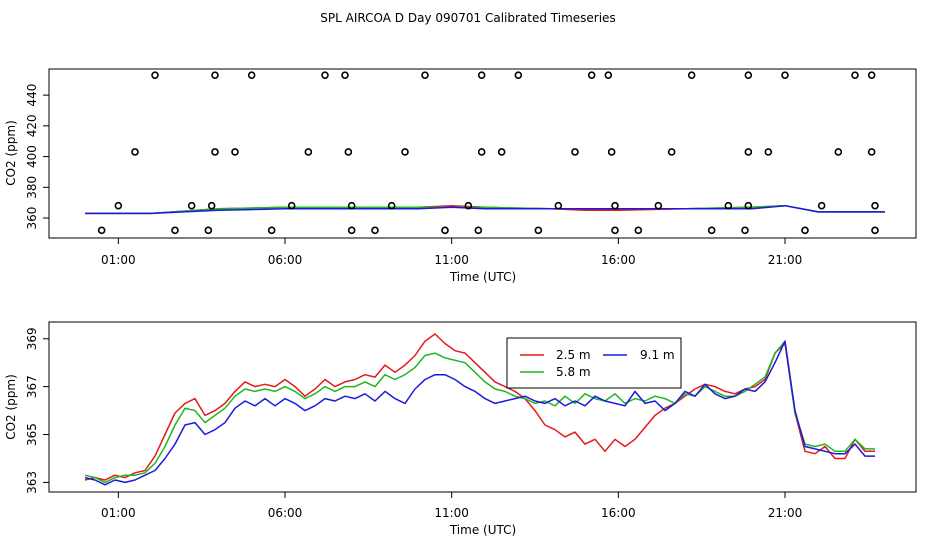  What do you see at coordinates (11, 153) in the screenshot?
I see `top-y-axis-label: CO2 (ppm)` at bounding box center [11, 153].